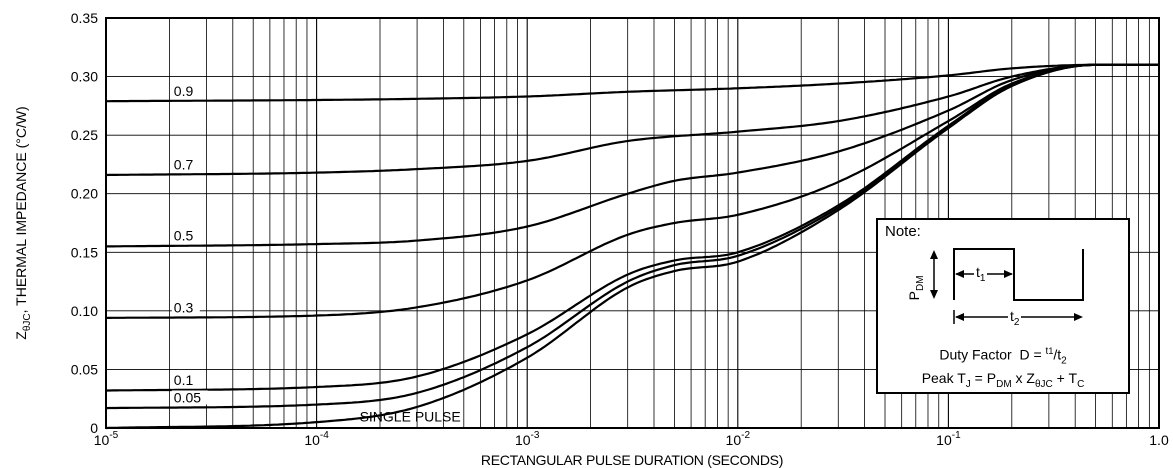 This screenshot has width=1173, height=468. Describe the element at coordinates (84, 77) in the screenshot. I see `y-tick-label: 0.30` at that location.